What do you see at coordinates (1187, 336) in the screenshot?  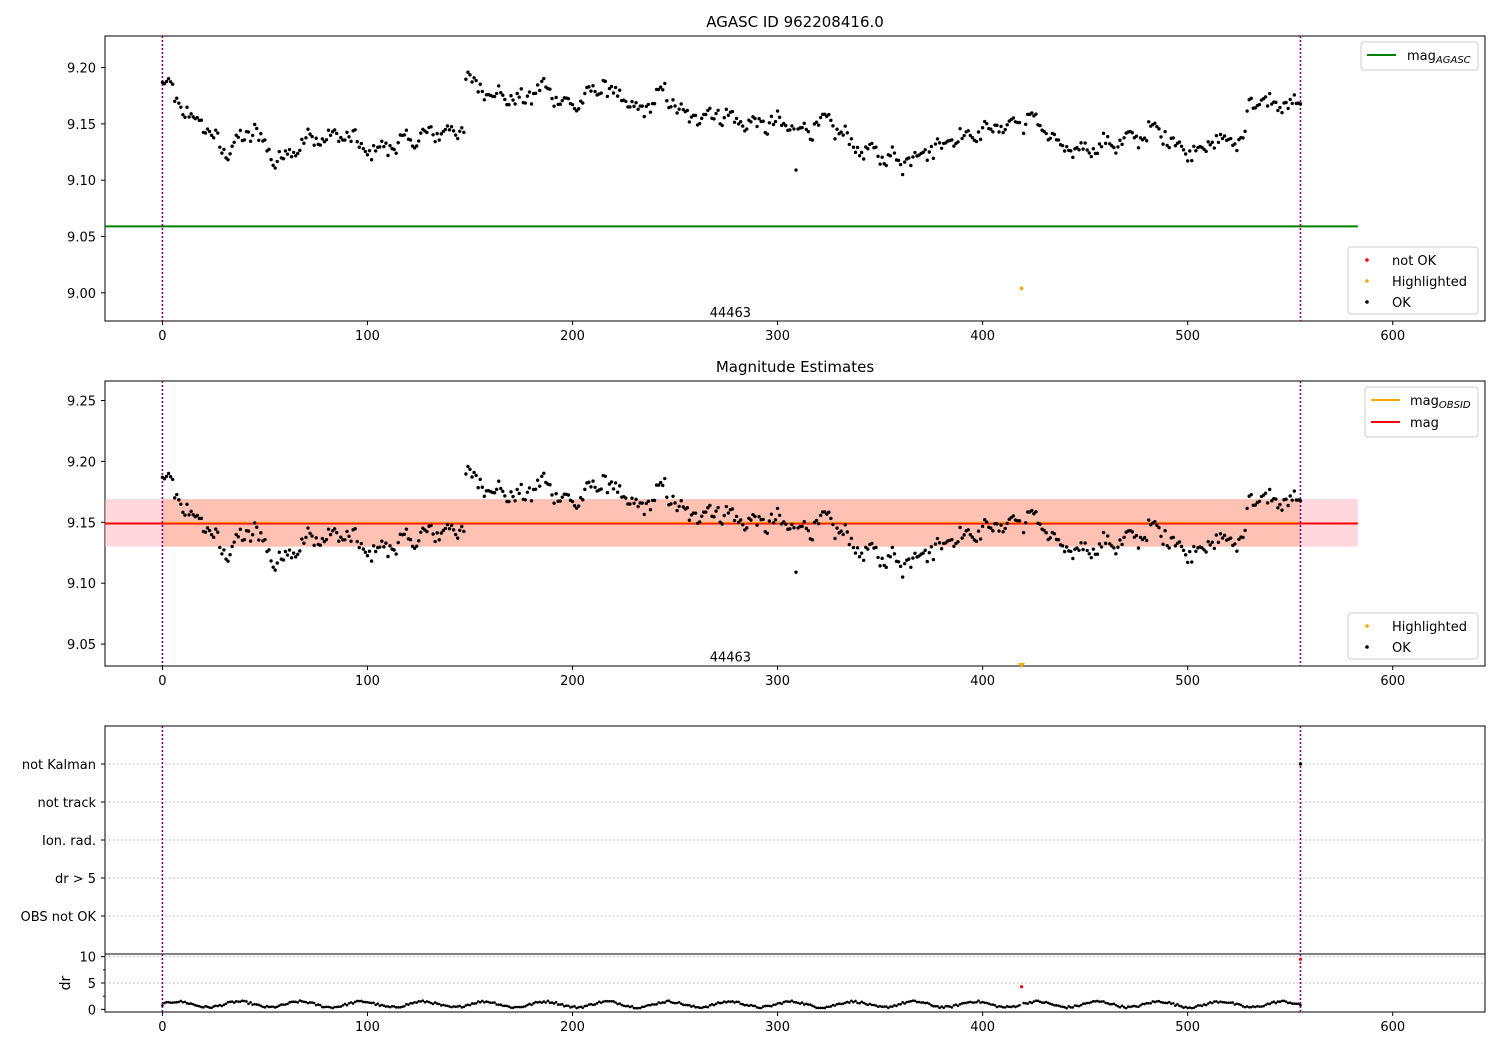 I see `x-tick-label: 500` at bounding box center [1187, 336].